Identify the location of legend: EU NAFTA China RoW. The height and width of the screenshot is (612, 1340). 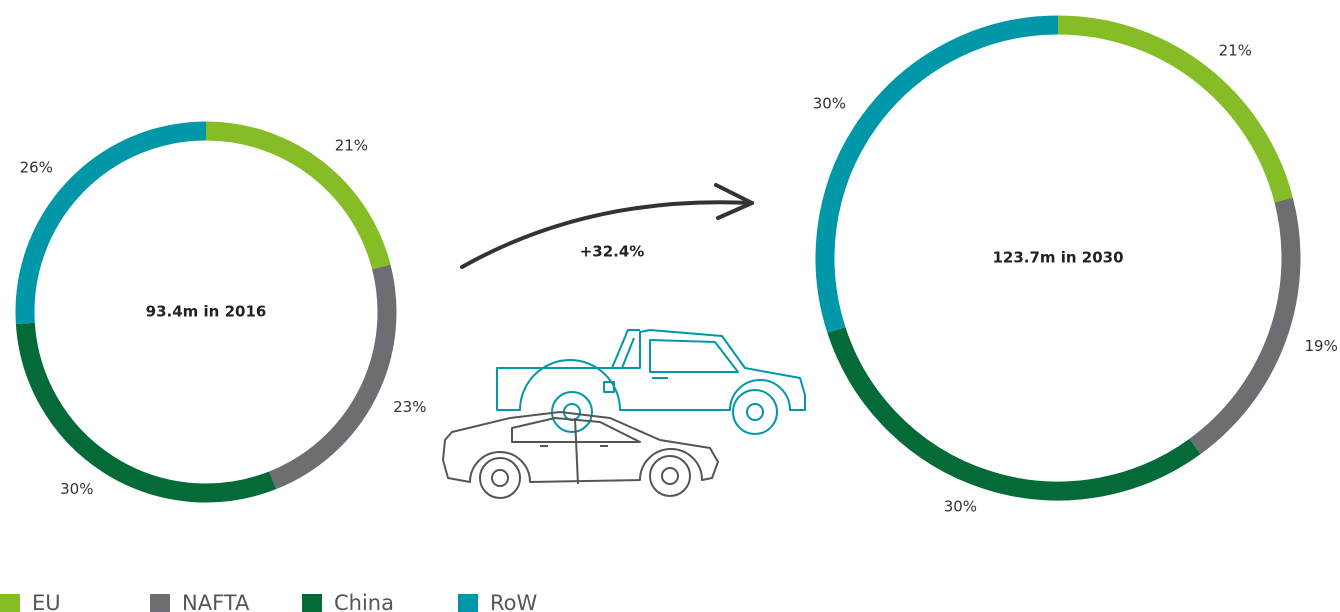
(268, 601).